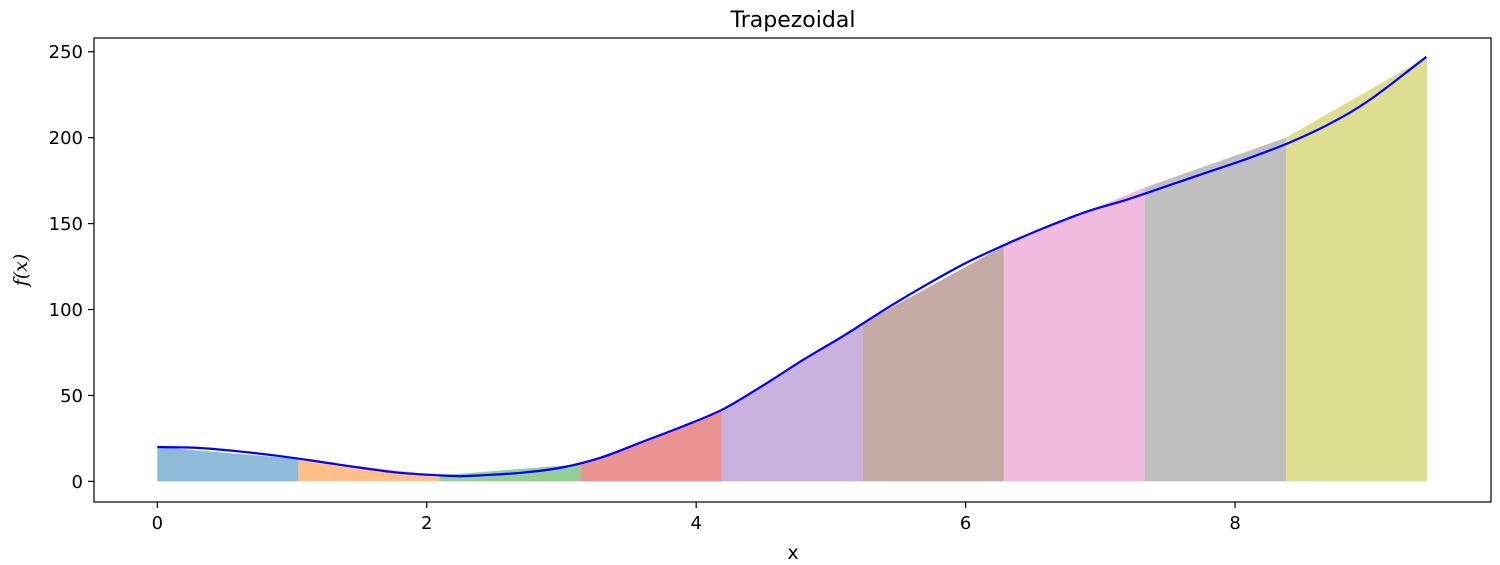 This screenshot has height=565, width=1500. Describe the element at coordinates (1234, 523) in the screenshot. I see `x-tick-label: 8` at that location.